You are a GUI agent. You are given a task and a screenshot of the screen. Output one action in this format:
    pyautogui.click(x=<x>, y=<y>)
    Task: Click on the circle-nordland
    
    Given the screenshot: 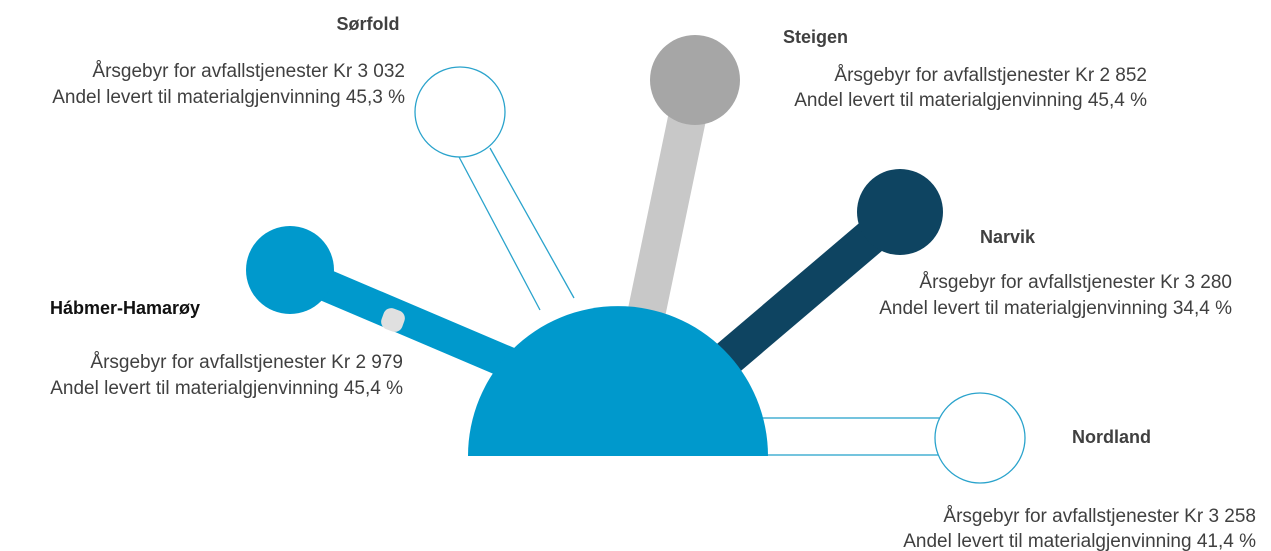 What is the action you would take?
    pyautogui.click(x=980, y=438)
    